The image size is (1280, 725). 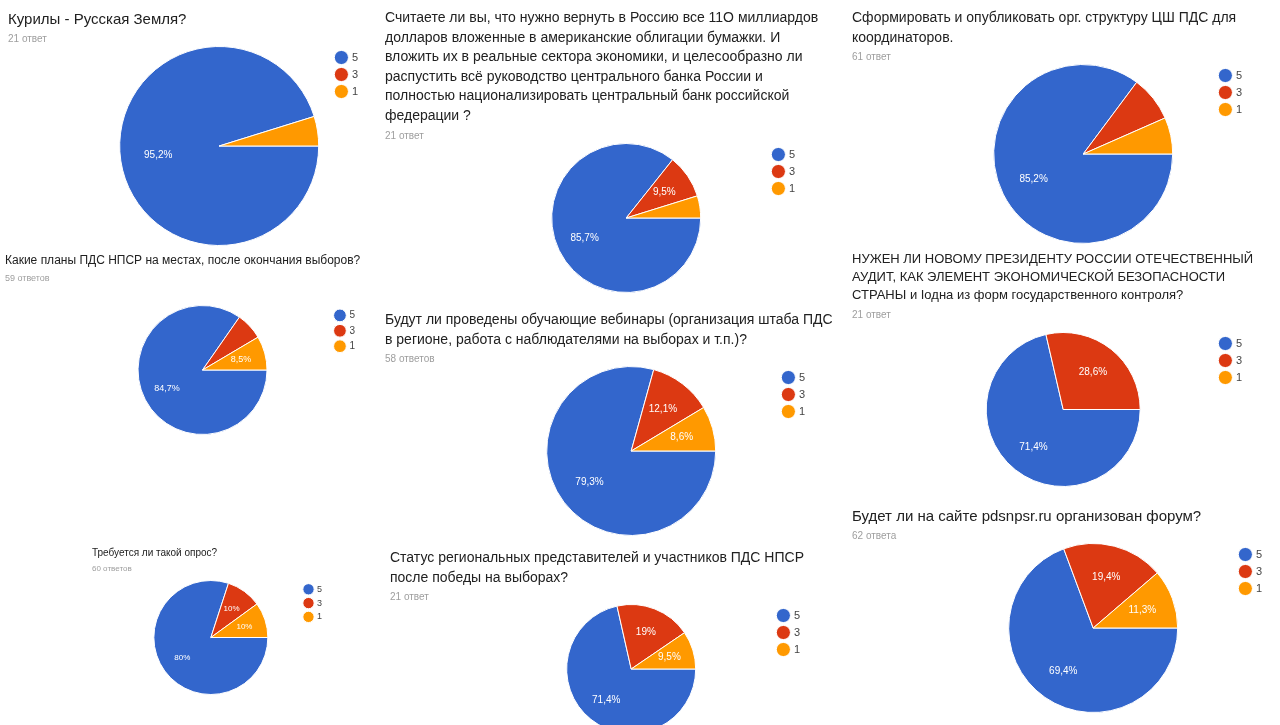 What do you see at coordinates (589, 482) in the screenshot?
I see `data-label: 79,3%` at bounding box center [589, 482].